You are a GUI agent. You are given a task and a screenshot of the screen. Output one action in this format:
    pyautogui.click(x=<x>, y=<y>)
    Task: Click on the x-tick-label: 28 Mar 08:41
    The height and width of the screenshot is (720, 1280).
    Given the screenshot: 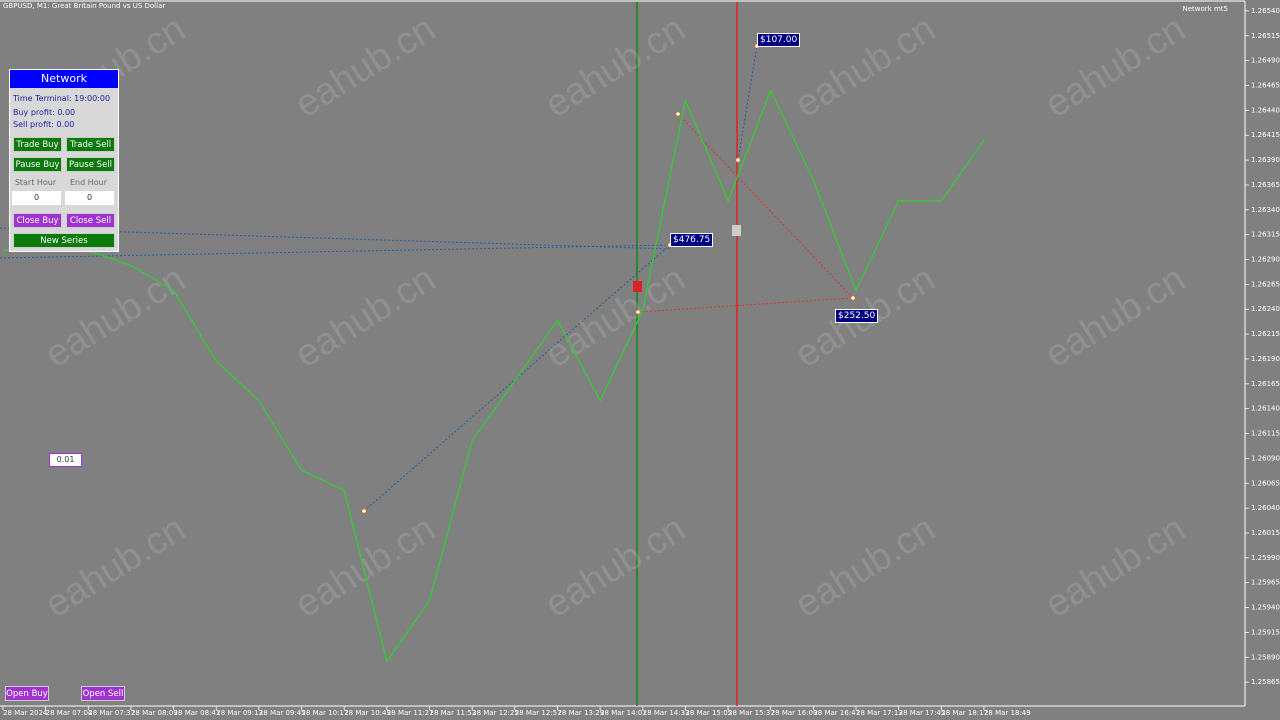 What is the action you would take?
    pyautogui.click(x=197, y=713)
    